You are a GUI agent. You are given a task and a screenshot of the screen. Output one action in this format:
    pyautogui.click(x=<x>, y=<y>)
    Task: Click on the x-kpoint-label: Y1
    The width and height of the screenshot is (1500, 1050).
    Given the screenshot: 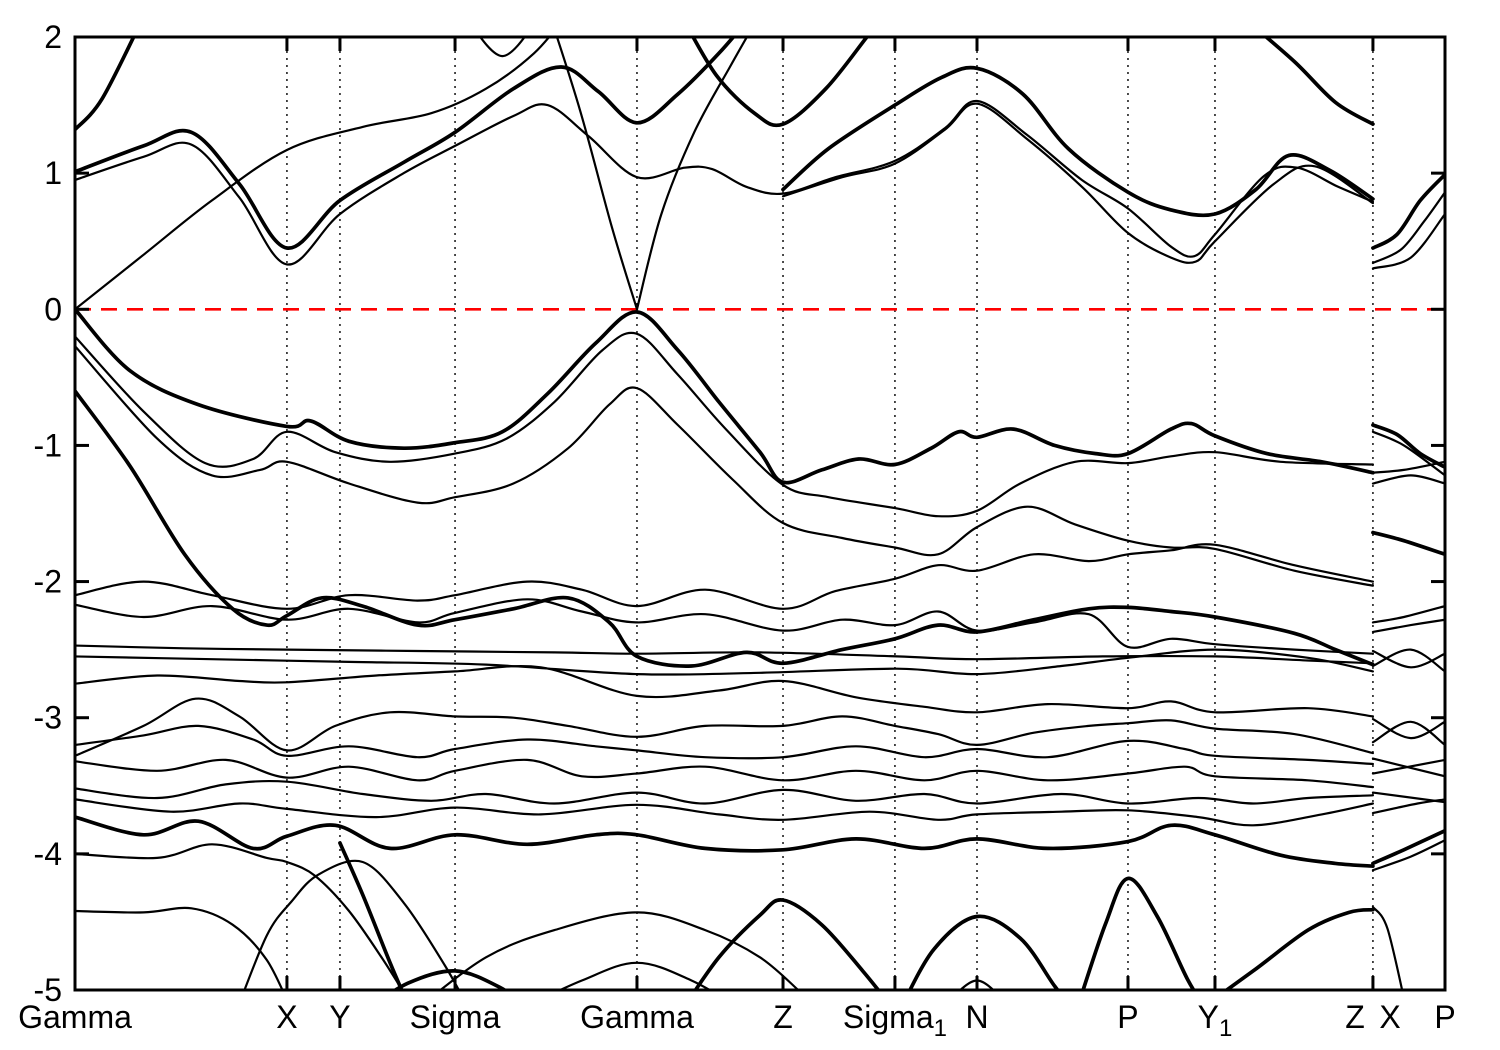 What is the action you would take?
    pyautogui.click(x=1215, y=1020)
    